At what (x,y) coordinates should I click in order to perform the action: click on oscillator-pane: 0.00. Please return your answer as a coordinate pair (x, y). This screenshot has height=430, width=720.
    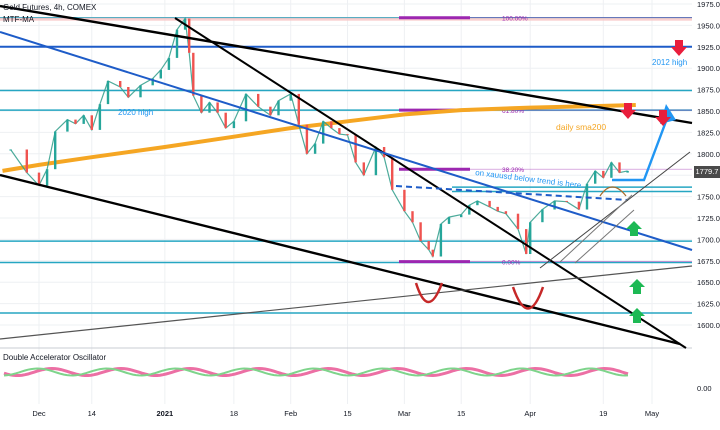
    Looking at the image, I should click on (356, 370).